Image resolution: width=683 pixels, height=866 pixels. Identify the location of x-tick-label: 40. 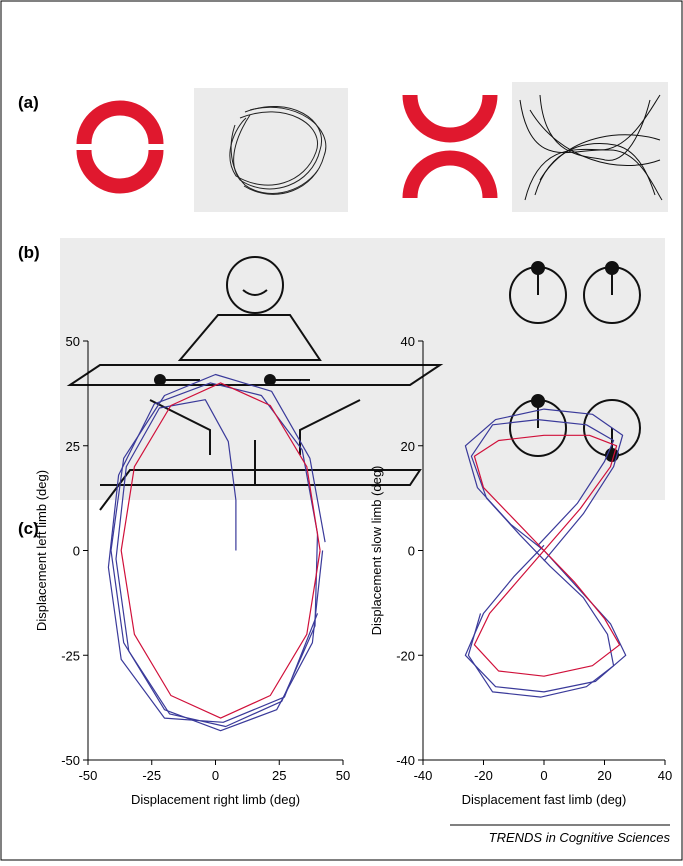
(665, 775).